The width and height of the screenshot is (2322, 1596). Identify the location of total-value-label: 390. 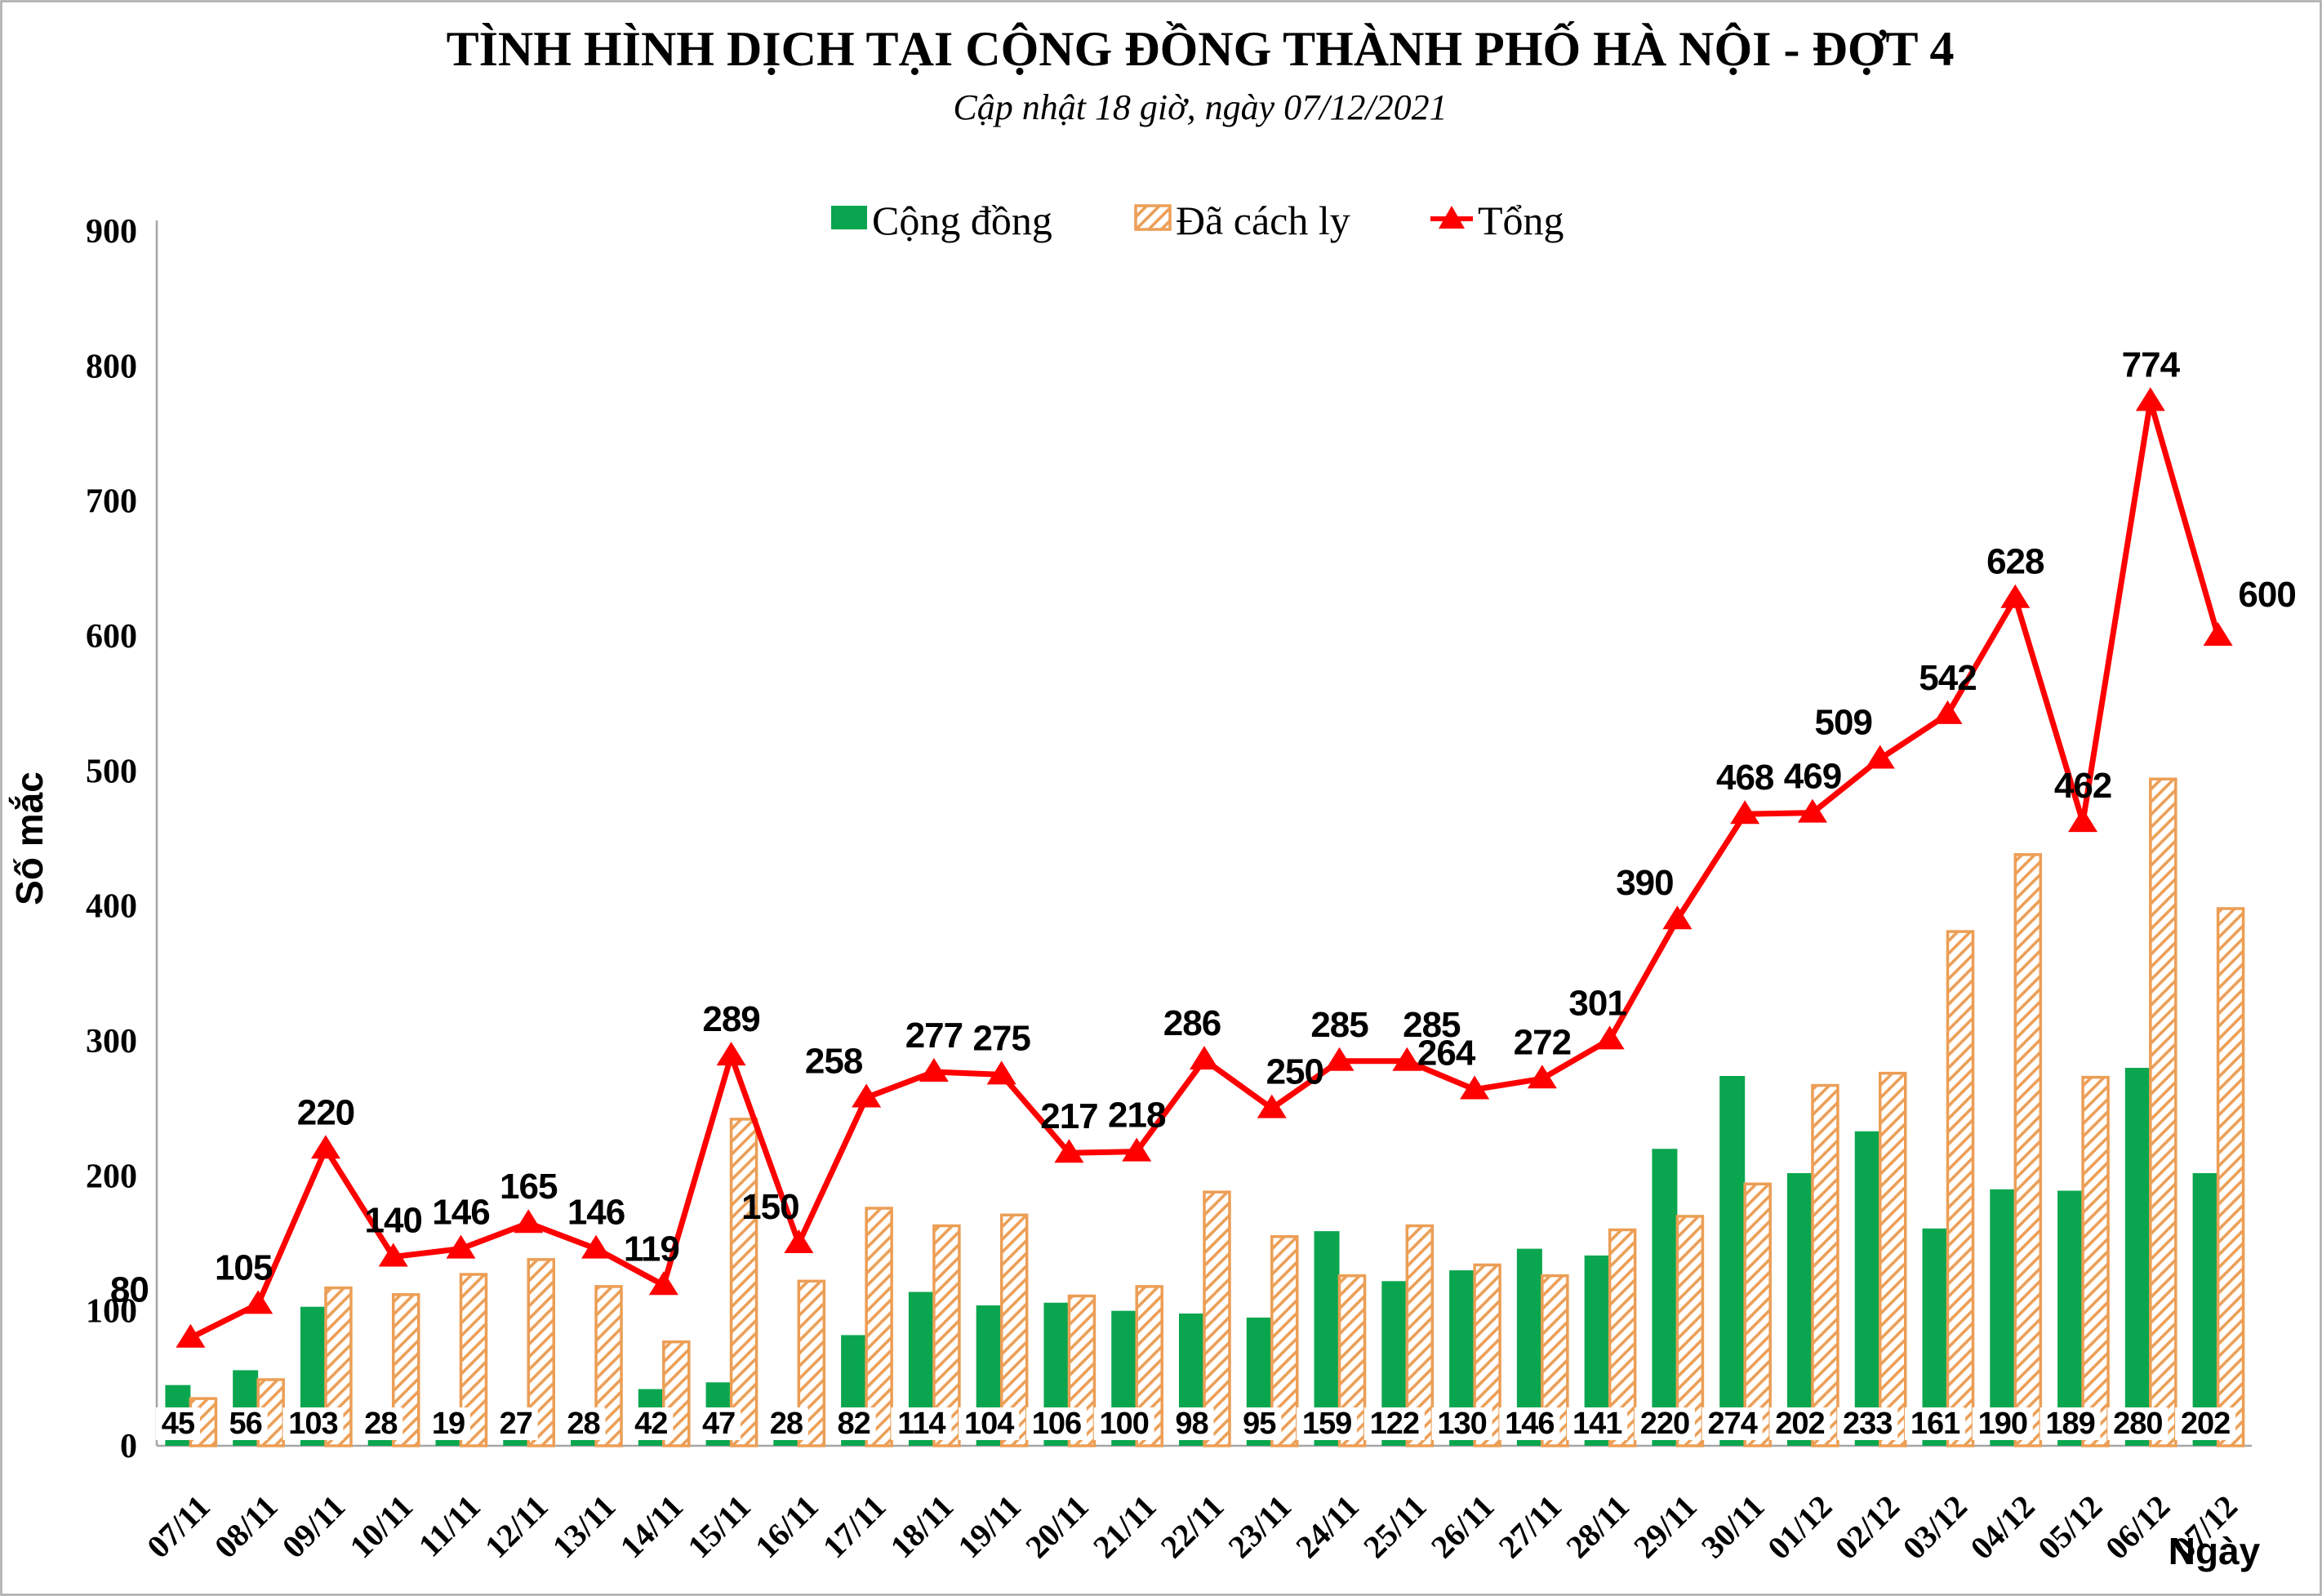
(1644, 883).